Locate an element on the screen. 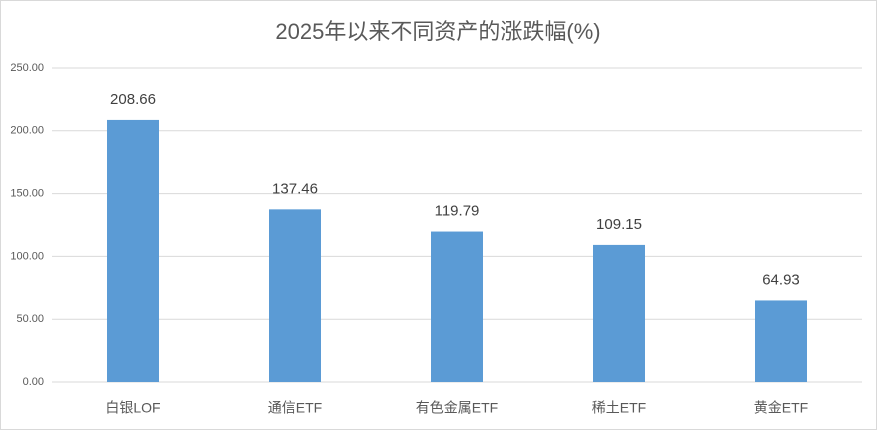  y-tick-label: 50.00 is located at coordinates (30, 319).